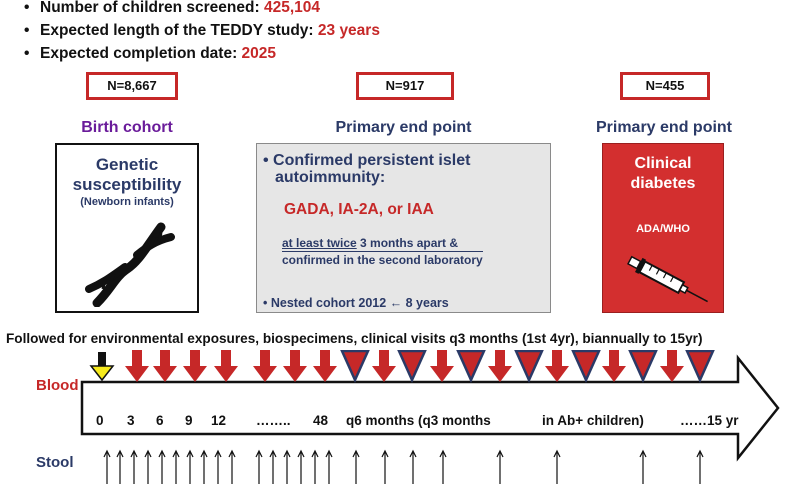  What do you see at coordinates (219, 420) in the screenshot?
I see `tick-12: 12` at bounding box center [219, 420].